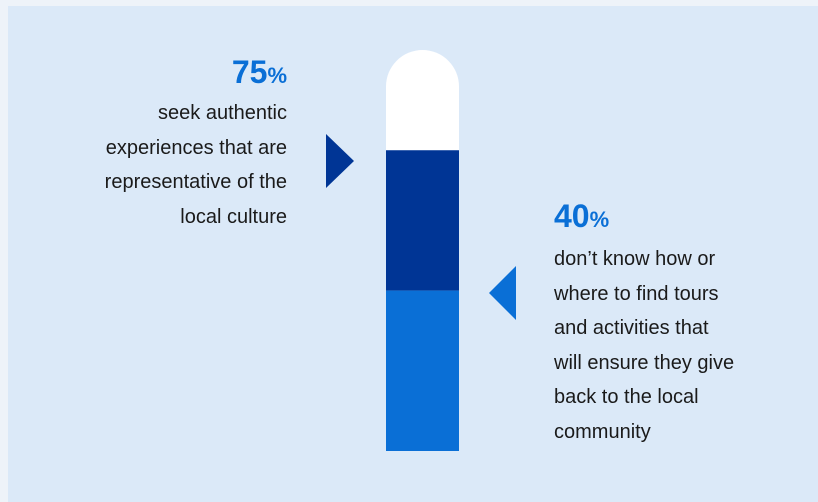  What do you see at coordinates (195, 182) in the screenshot?
I see `stat-a-line: representative of the` at bounding box center [195, 182].